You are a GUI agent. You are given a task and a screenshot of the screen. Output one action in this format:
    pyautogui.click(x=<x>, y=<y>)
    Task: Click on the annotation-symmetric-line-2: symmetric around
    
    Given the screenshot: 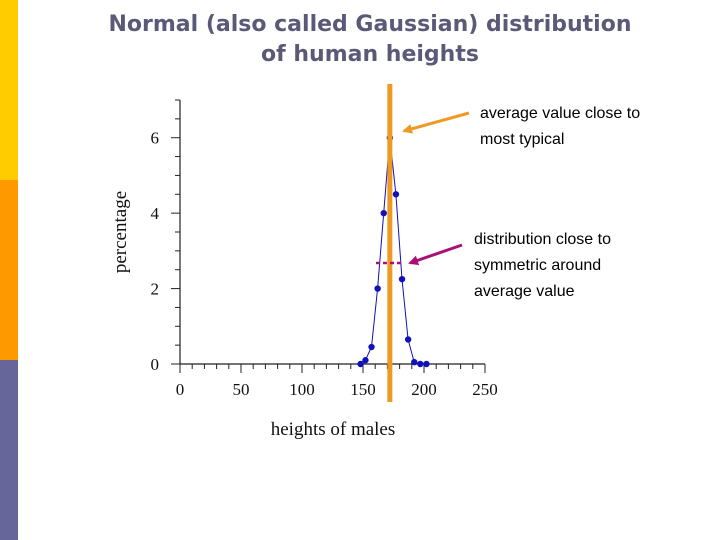 What is the action you would take?
    pyautogui.click(x=538, y=265)
    